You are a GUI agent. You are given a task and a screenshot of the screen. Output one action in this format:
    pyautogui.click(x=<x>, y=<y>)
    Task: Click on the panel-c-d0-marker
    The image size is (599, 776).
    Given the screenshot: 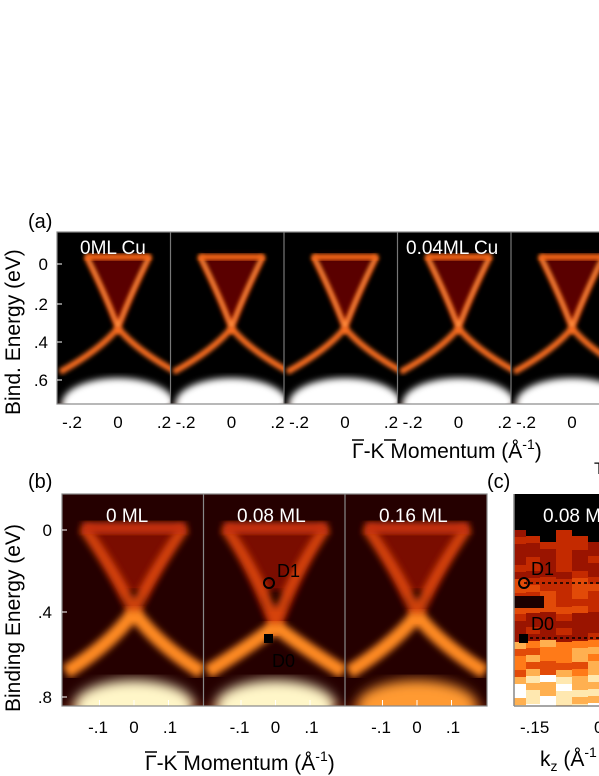 What is the action you would take?
    pyautogui.click(x=523, y=638)
    